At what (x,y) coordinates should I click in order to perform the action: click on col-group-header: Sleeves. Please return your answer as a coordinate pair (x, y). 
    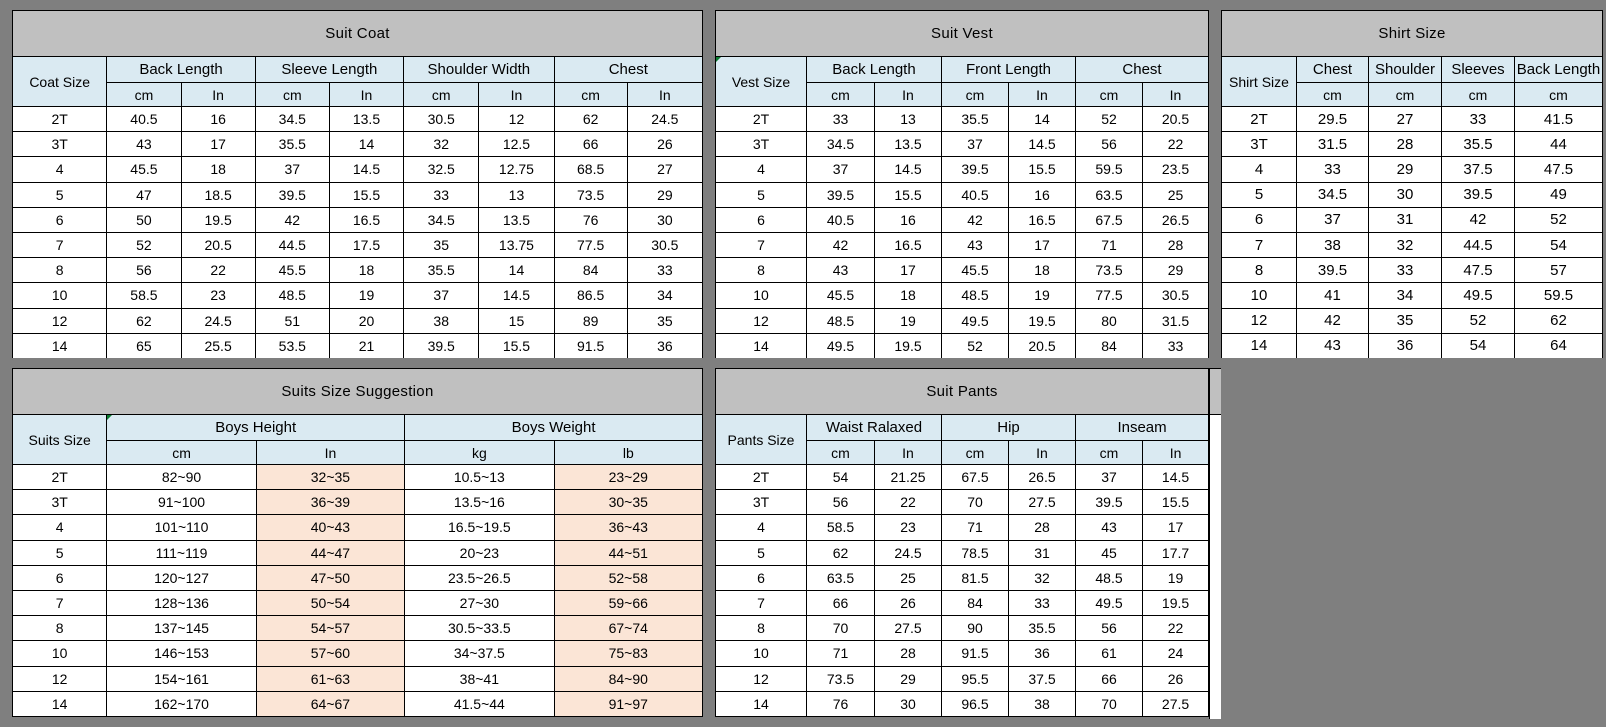
    Looking at the image, I should click on (1478, 69).